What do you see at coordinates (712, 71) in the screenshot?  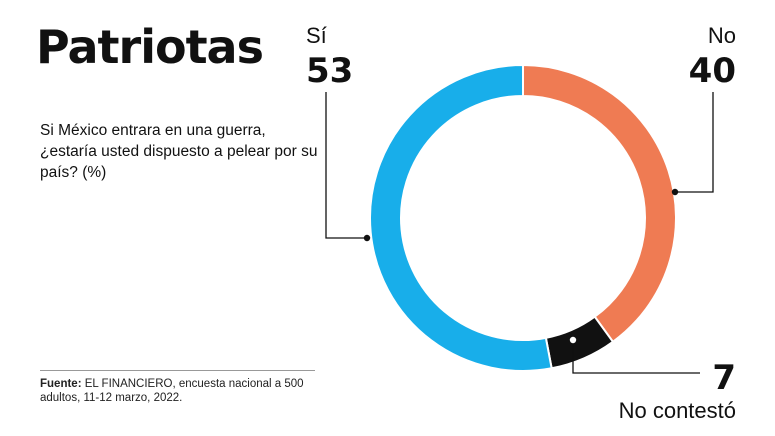 I see `label-value-no: 40` at bounding box center [712, 71].